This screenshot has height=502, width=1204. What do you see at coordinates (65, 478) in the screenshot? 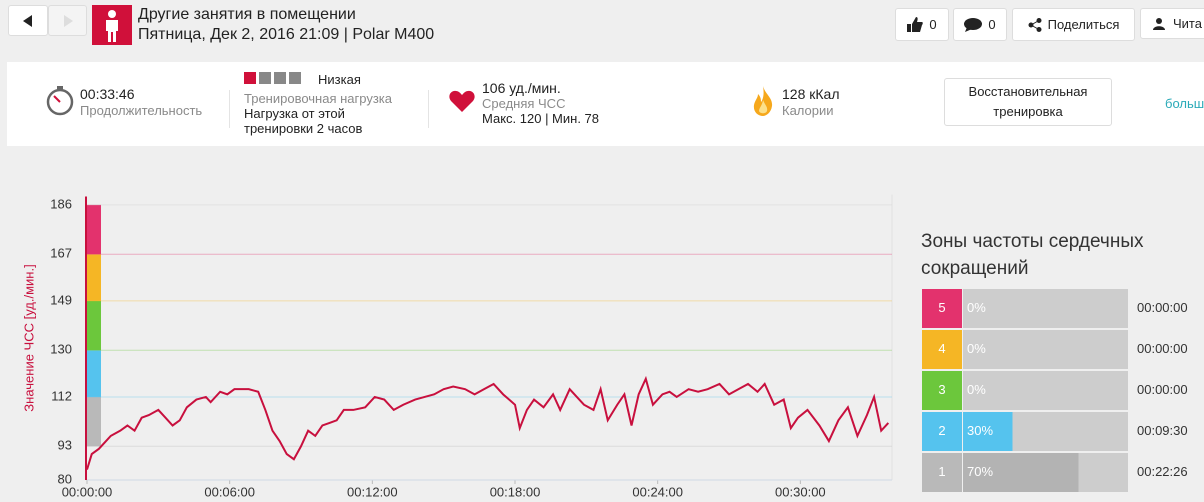
I see `y-tick-label: 80` at bounding box center [65, 478].